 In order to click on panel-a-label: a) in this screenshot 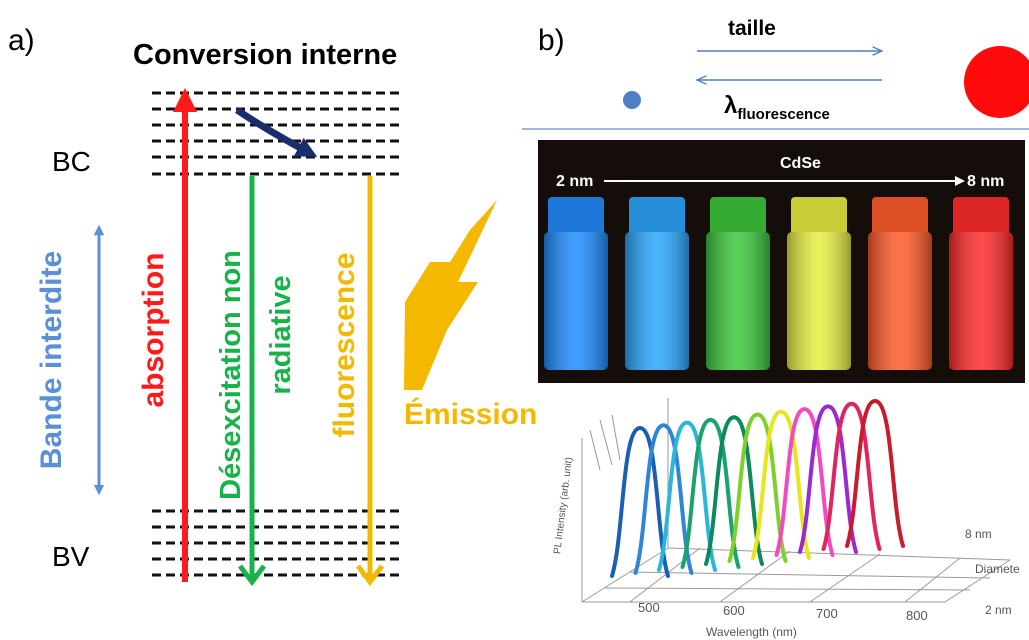, I will do `click(21, 40)`.